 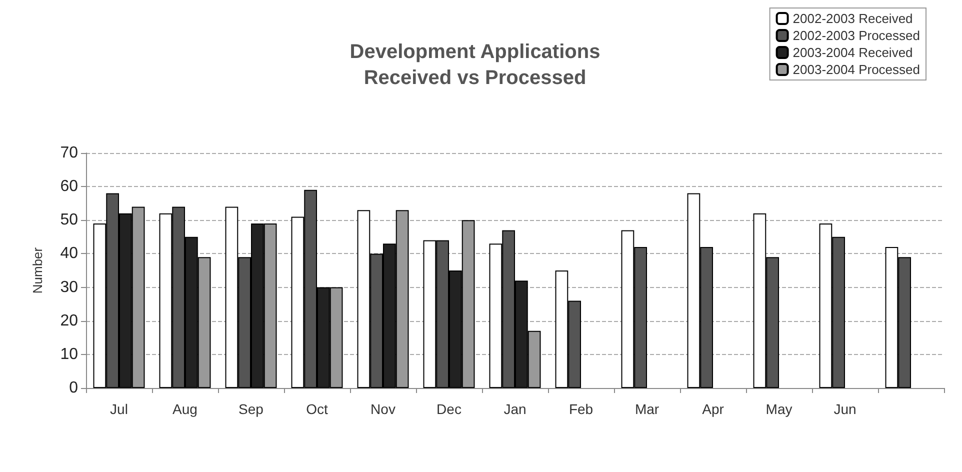 I want to click on x-tick-label: Dec, so click(x=449, y=409).